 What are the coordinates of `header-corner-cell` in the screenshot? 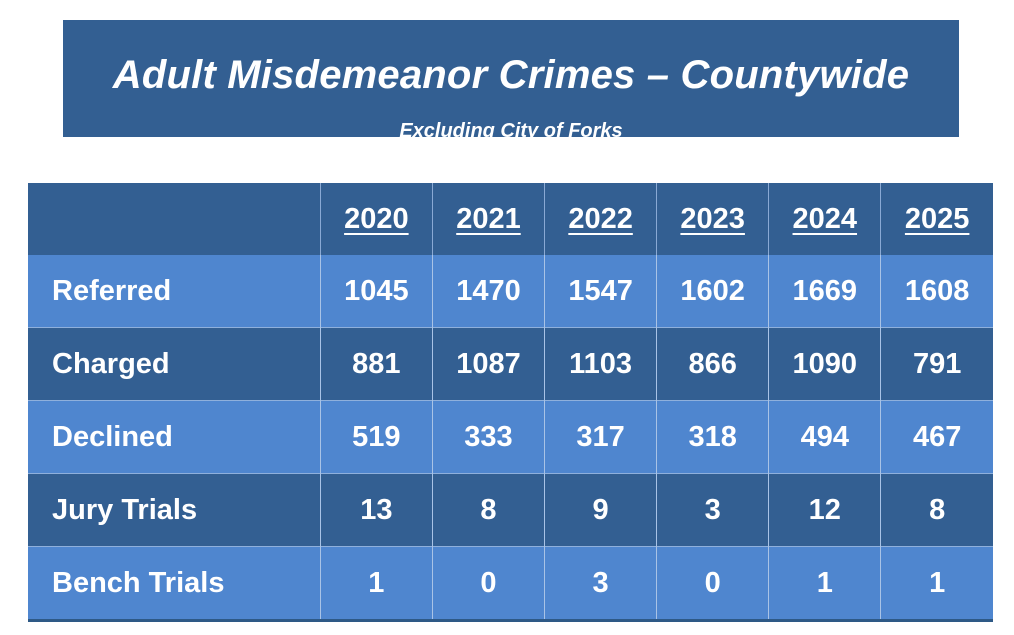 It's located at (174, 219).